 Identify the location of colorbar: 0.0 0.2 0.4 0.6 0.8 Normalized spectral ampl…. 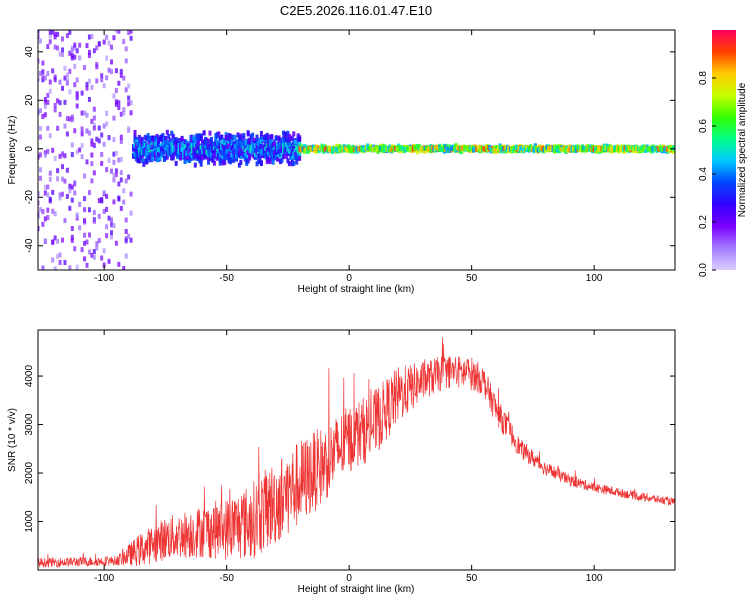
(723, 153).